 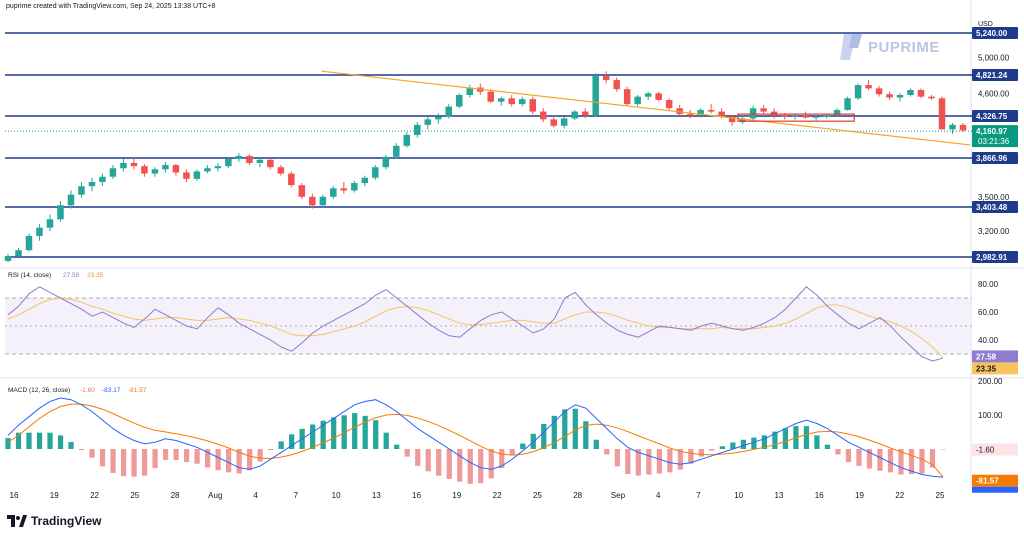 What do you see at coordinates (992, 131) in the screenshot?
I see `last-price-label: 4,160.97` at bounding box center [992, 131].